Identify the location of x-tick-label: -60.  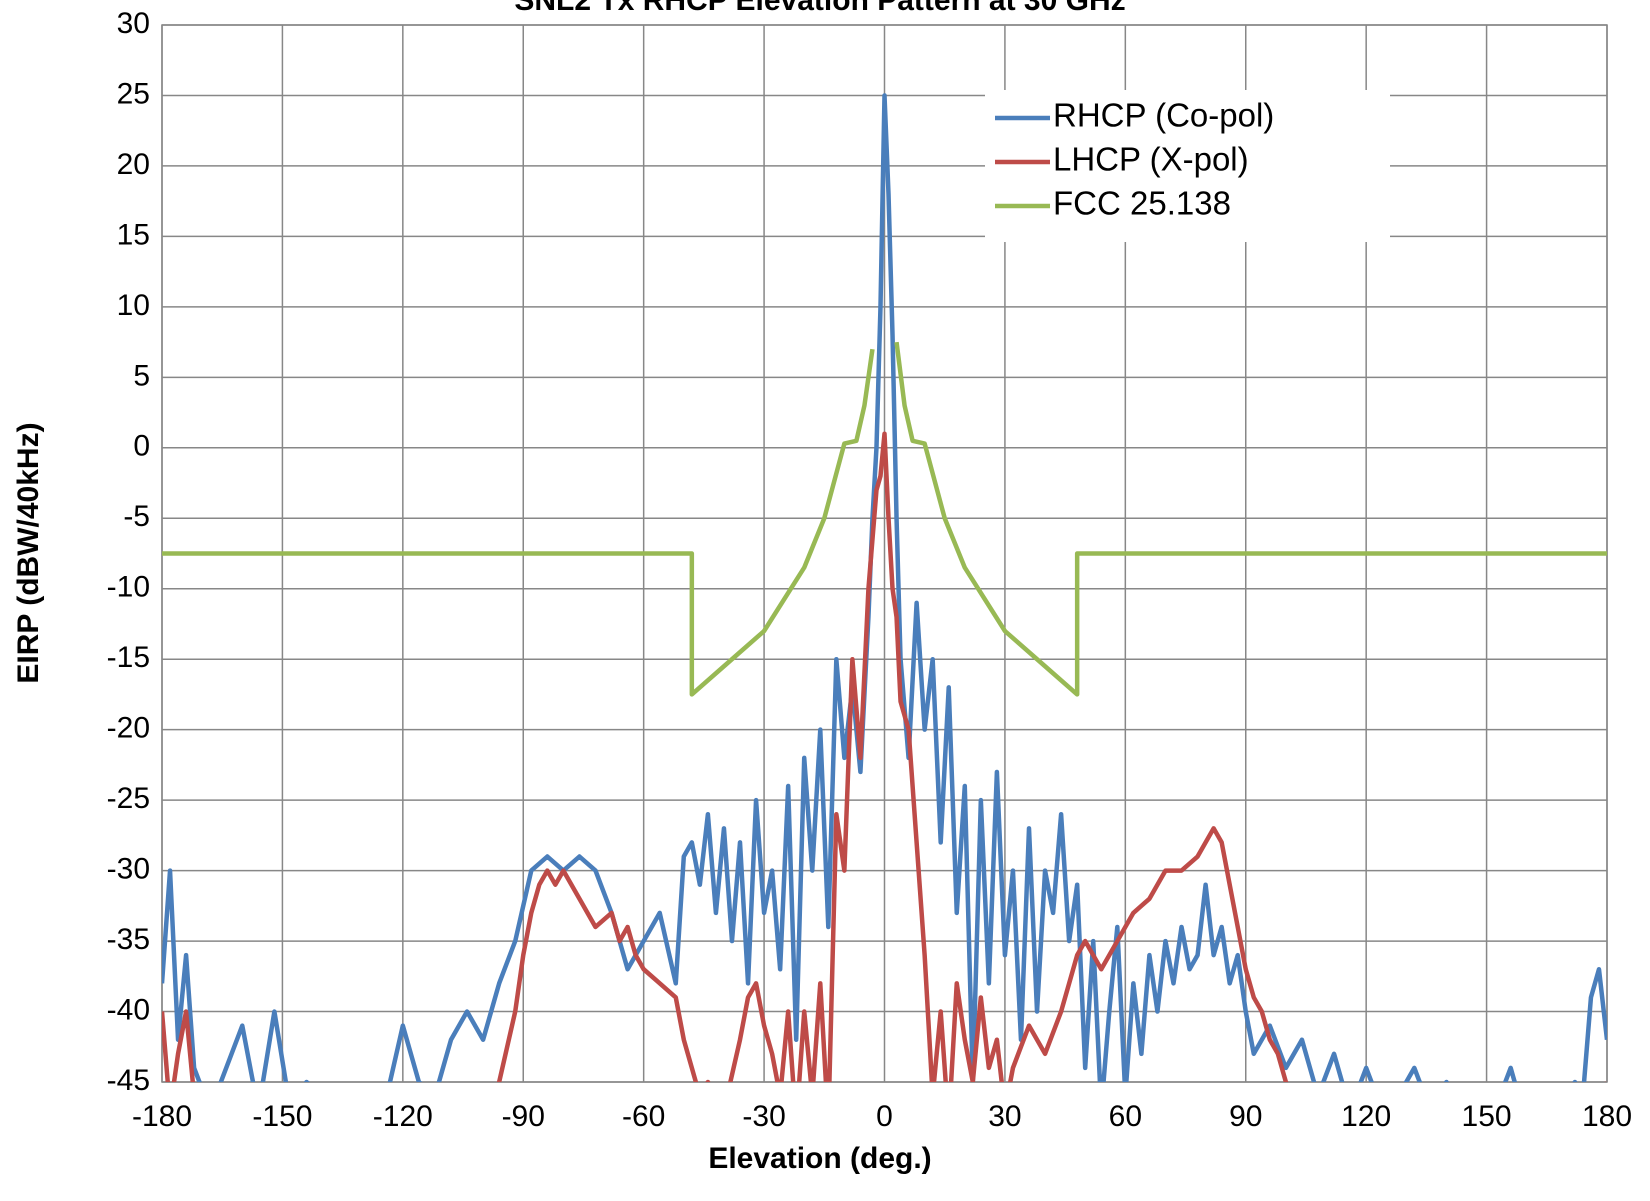
(643, 1116).